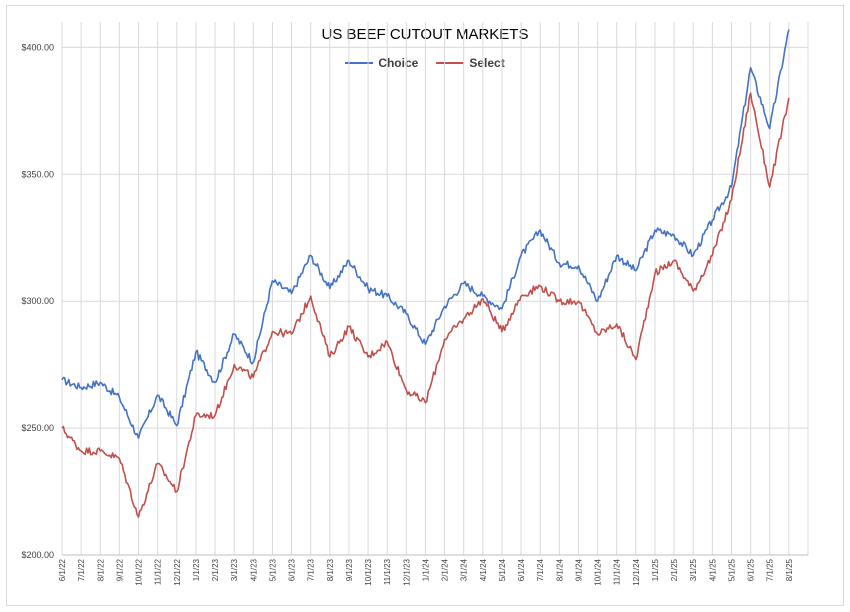  What do you see at coordinates (751, 569) in the screenshot?
I see `x-tick-label: 6/1/25` at bounding box center [751, 569].